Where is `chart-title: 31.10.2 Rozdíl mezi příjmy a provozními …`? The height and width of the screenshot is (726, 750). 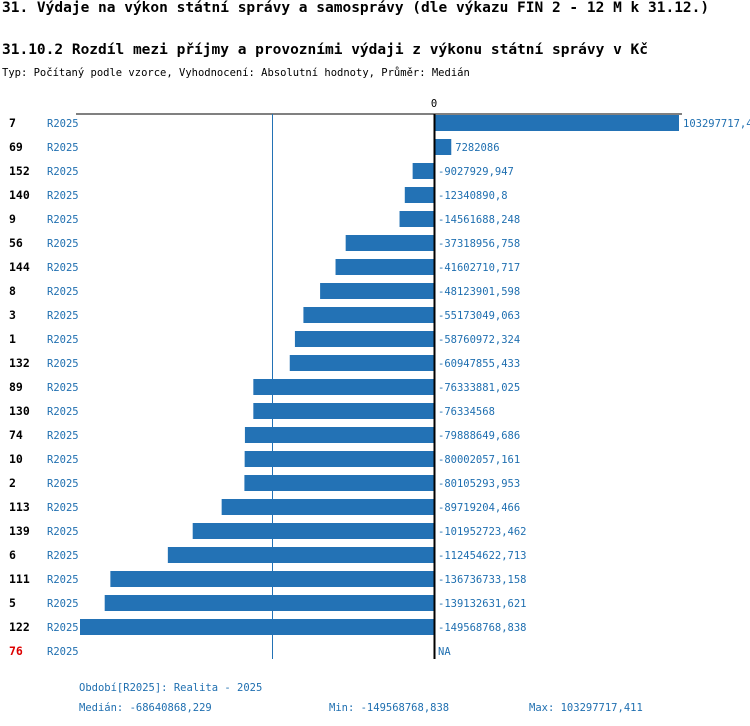 chart-title: 31.10.2 Rozdíl mezi příjmy a provozními … is located at coordinates (325, 50).